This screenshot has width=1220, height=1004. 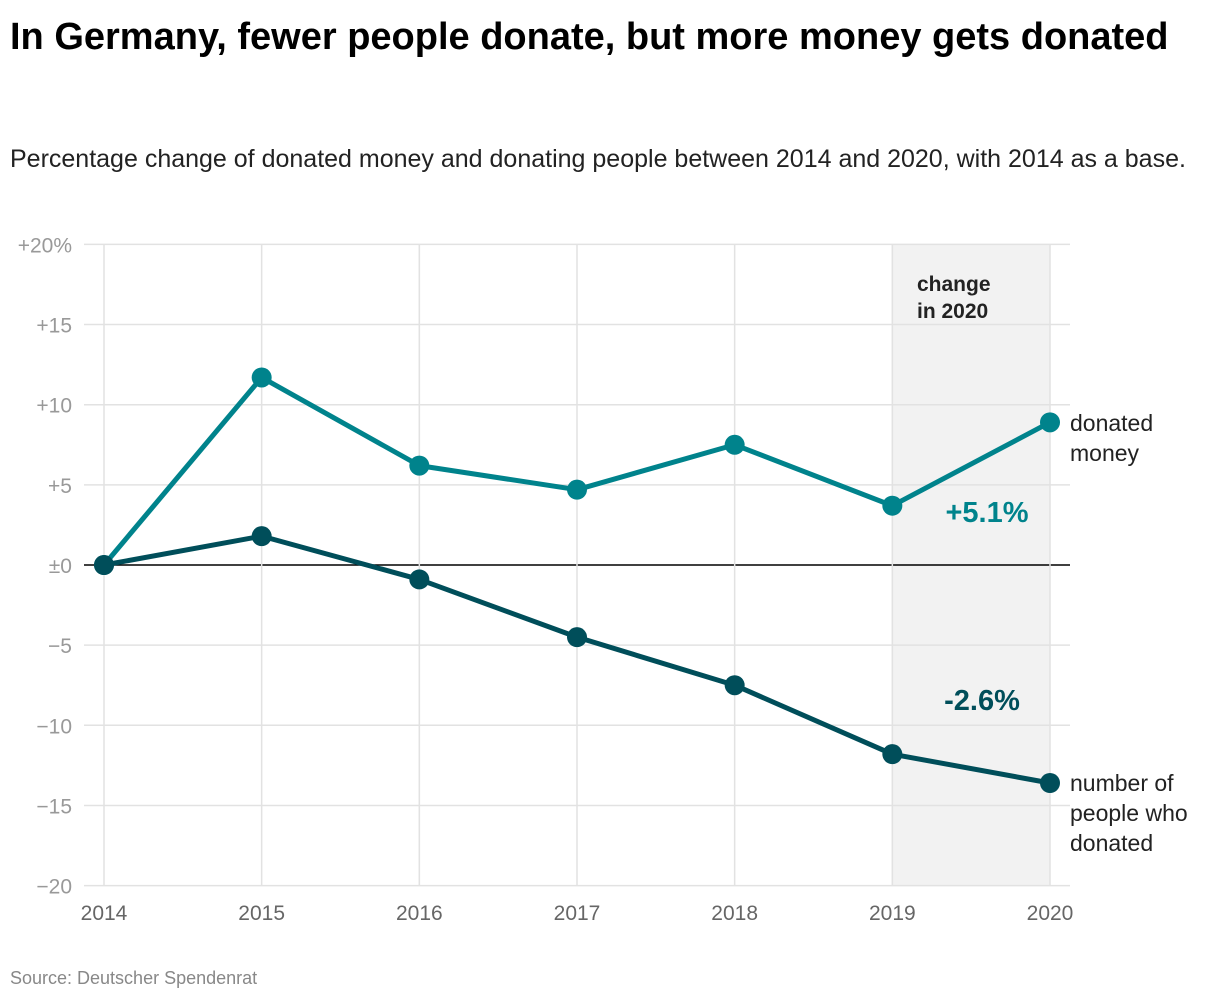 I want to click on y-tick-label: −20, so click(x=54, y=887).